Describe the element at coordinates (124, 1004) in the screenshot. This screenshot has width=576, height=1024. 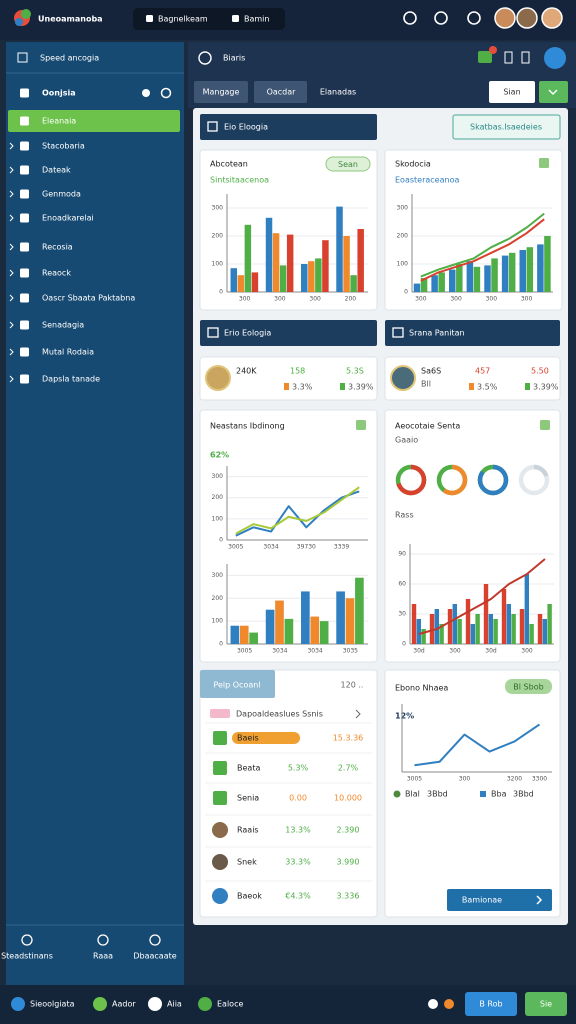
I see `bottom-item: Aador` at that location.